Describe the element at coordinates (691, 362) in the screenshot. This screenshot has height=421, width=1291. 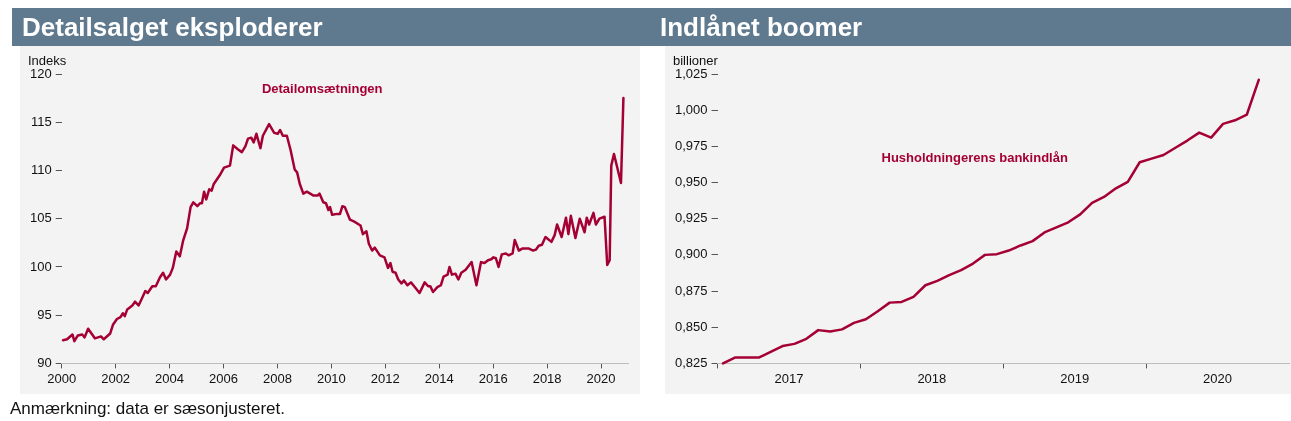
I see `y-tick-label: 0,825` at that location.